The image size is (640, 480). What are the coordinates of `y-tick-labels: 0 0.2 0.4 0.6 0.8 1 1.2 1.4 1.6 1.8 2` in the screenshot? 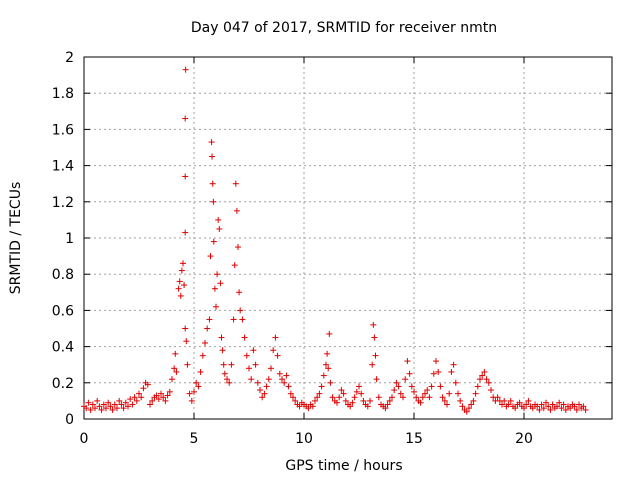 It's located at (63, 239).